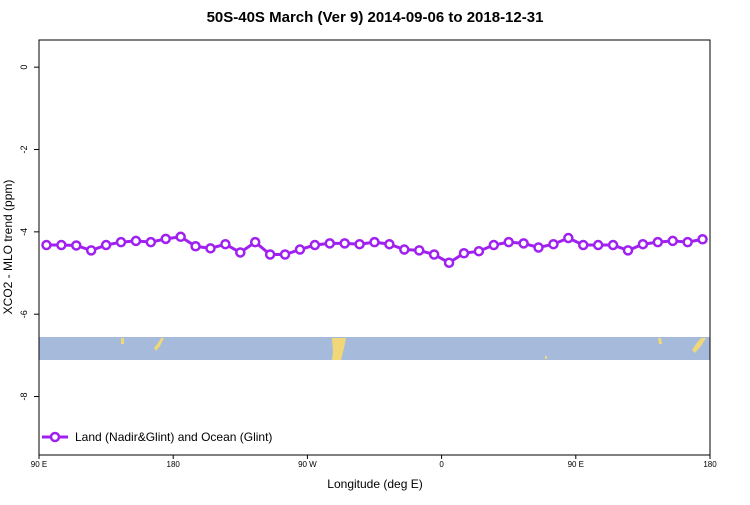  Describe the element at coordinates (24, 232) in the screenshot. I see `y-tick-label: -4` at that location.